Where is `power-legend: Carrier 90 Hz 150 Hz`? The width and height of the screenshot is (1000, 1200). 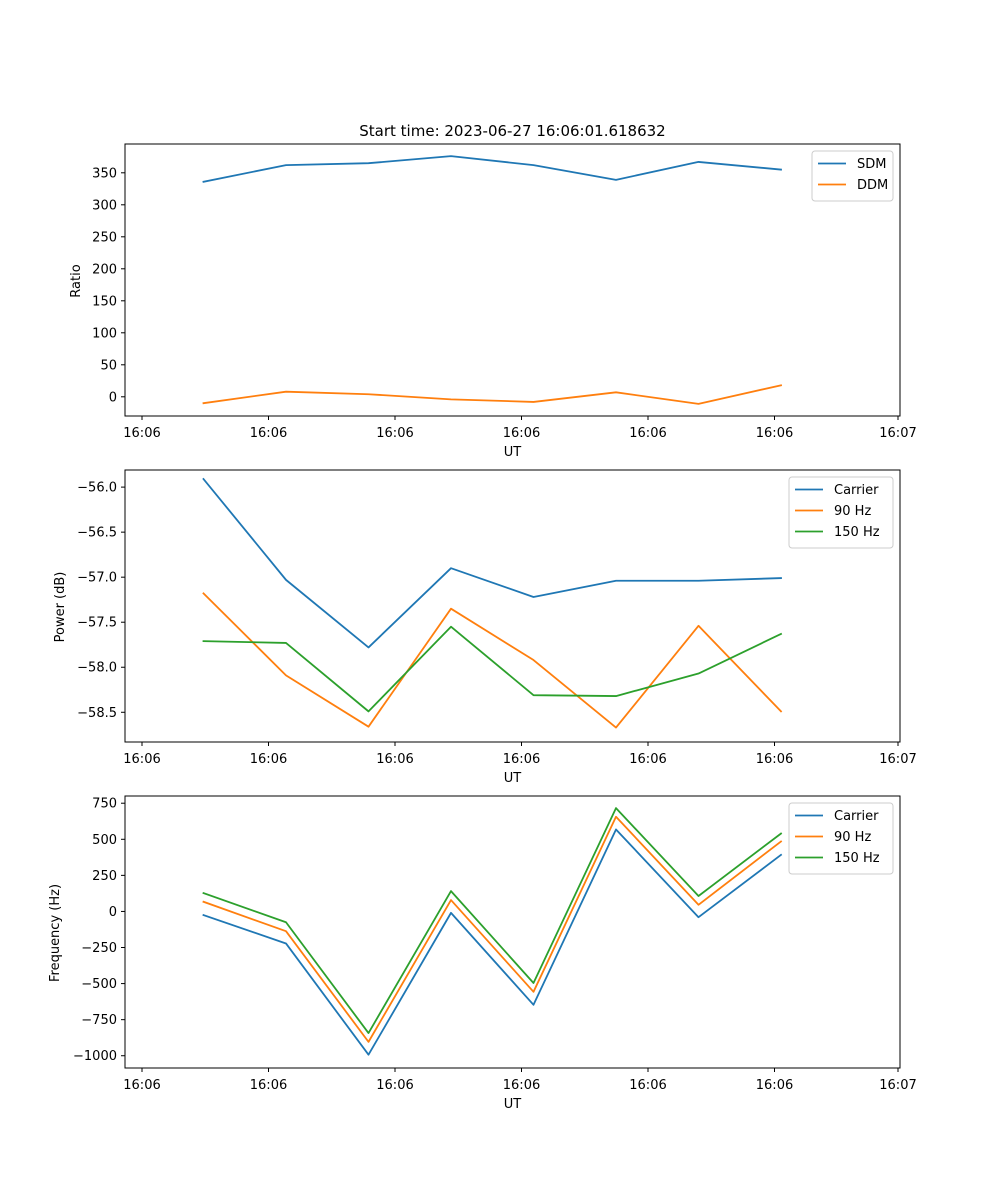
power-legend: Carrier 90 Hz 150 Hz is located at coordinates (841, 512).